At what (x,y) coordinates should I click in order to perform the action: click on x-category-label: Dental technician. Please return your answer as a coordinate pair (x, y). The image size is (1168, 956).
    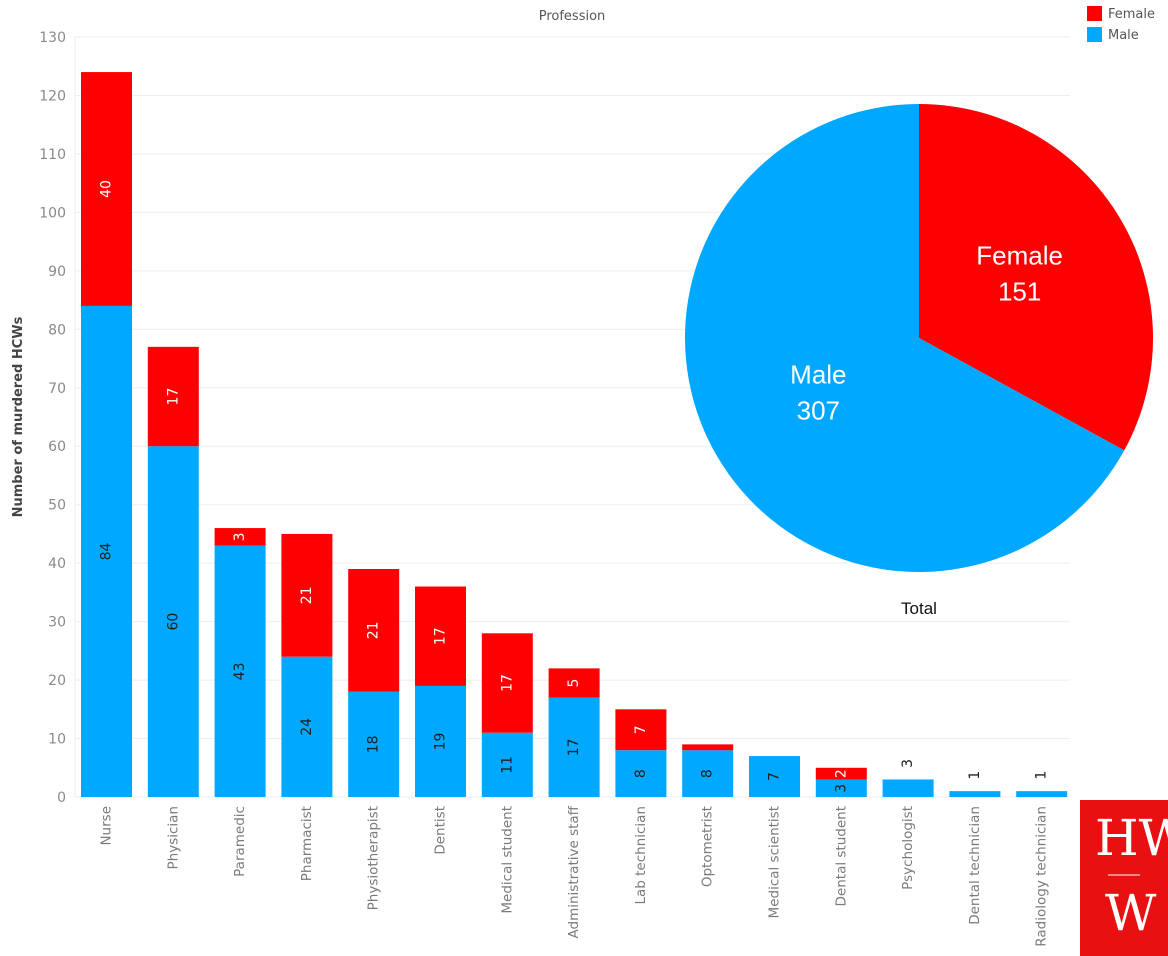
    Looking at the image, I should click on (975, 865).